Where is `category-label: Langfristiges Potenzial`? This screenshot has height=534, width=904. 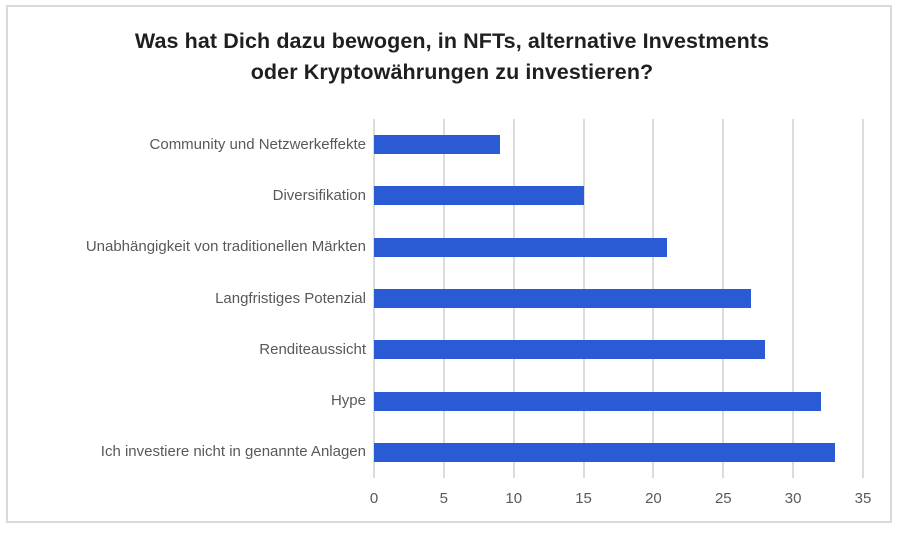 category-label: Langfristiges Potenzial is located at coordinates (290, 298).